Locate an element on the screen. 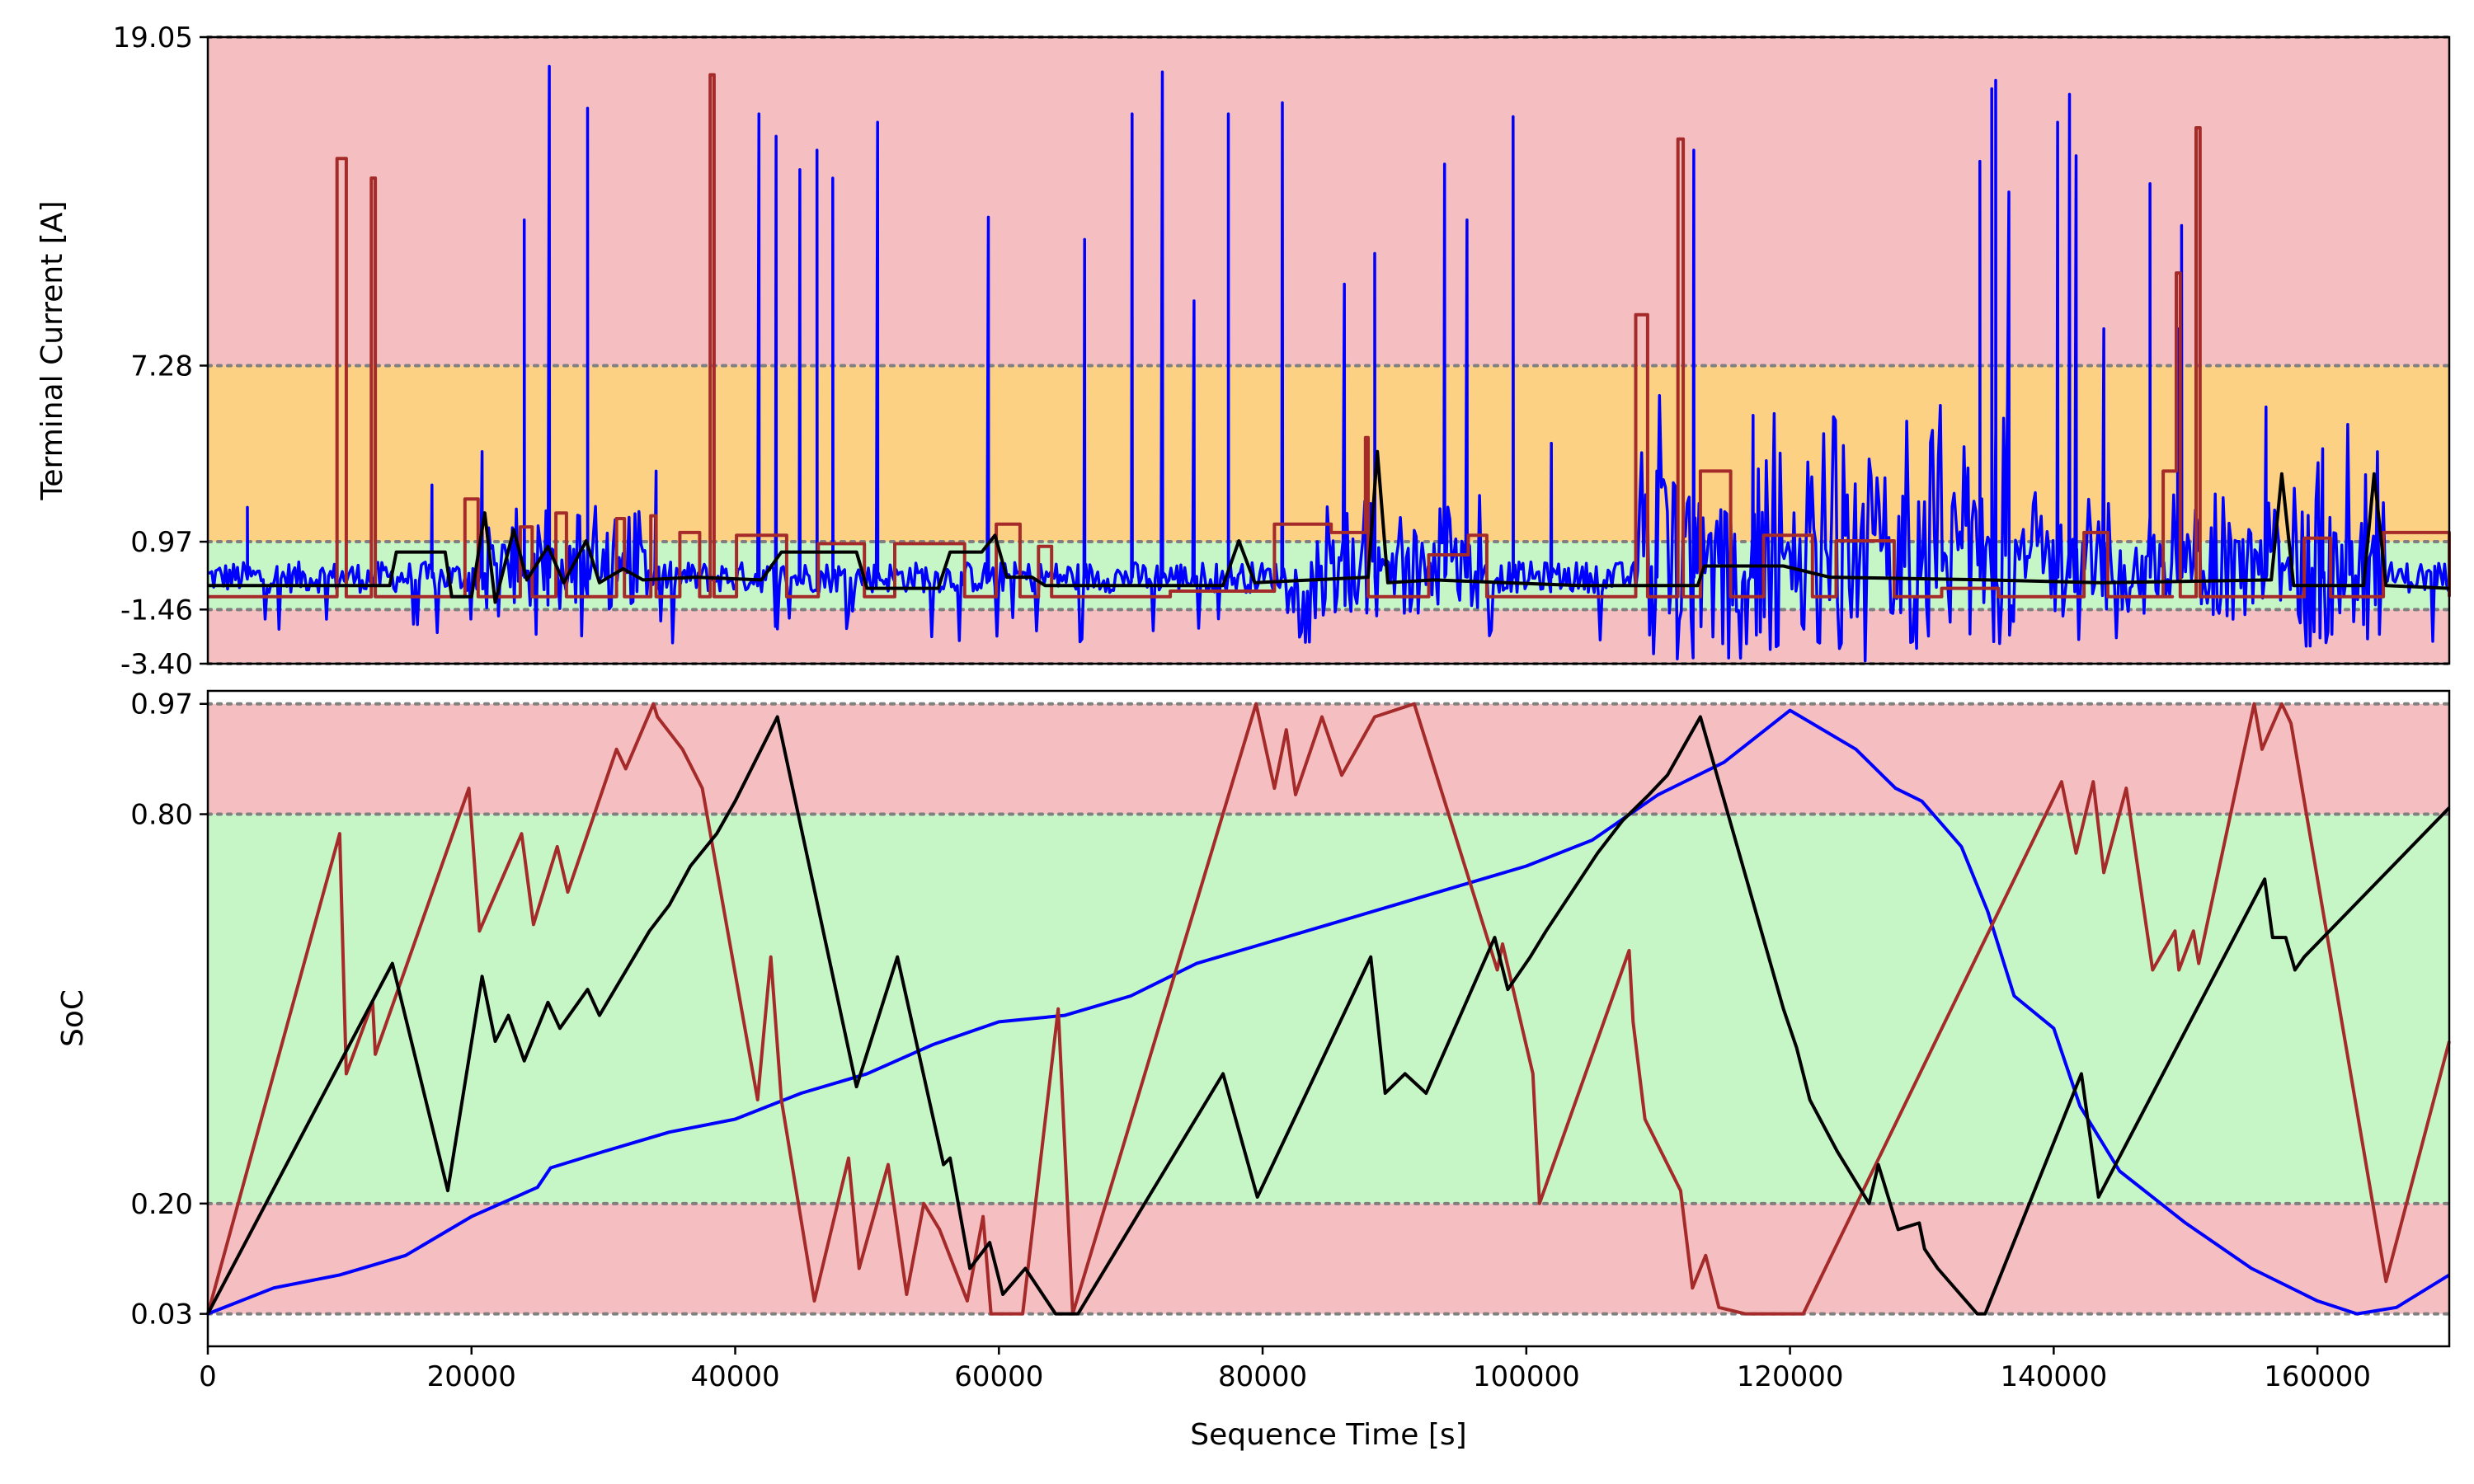 The image size is (2474, 1484). top-y-axis-label: Terminal Current [A] is located at coordinates (52, 351).